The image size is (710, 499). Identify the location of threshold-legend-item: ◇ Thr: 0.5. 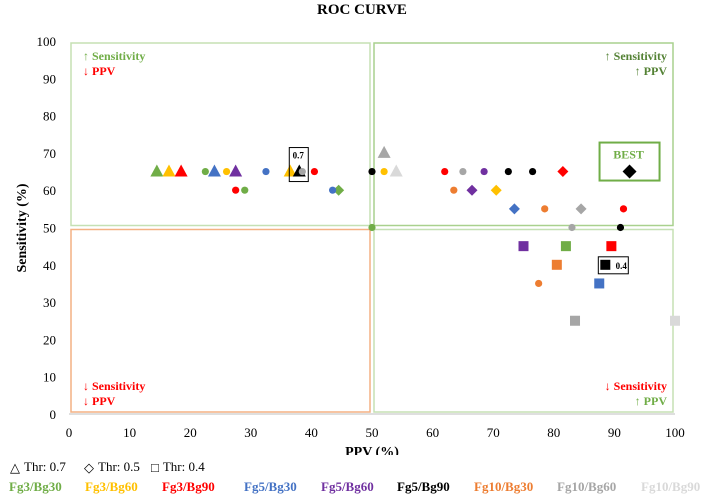
(112, 467).